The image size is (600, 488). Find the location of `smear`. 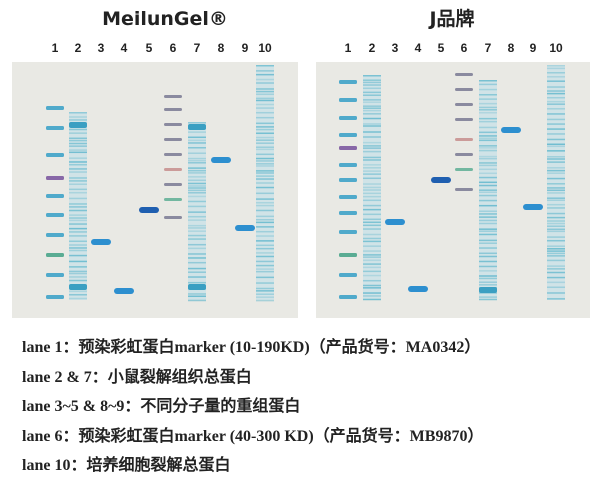

smear is located at coordinates (556, 182).